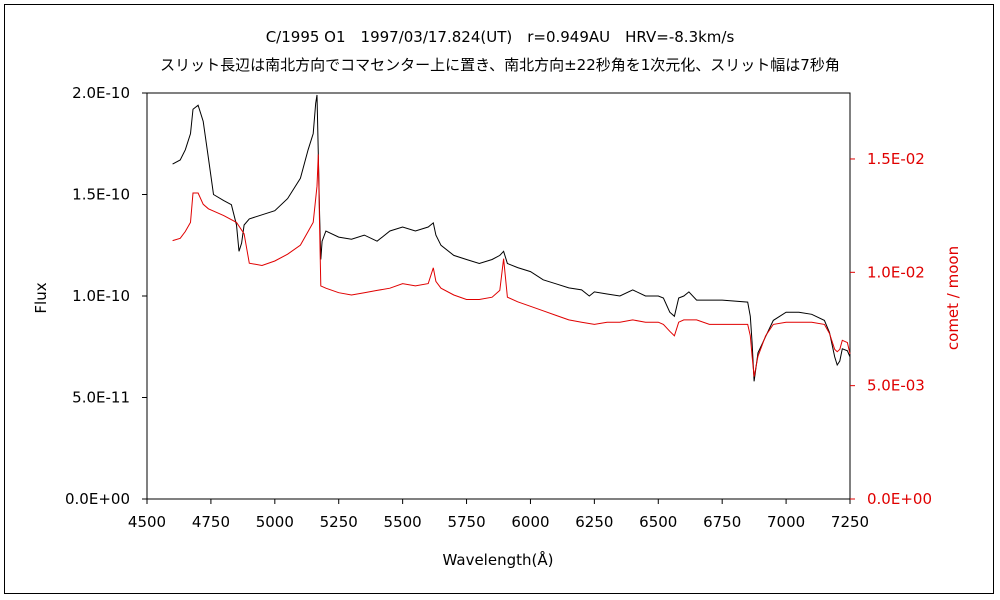 The height and width of the screenshot is (600, 1000). What do you see at coordinates (896, 272) in the screenshot?
I see `y2-tick-label: 1.0E-02` at bounding box center [896, 272].